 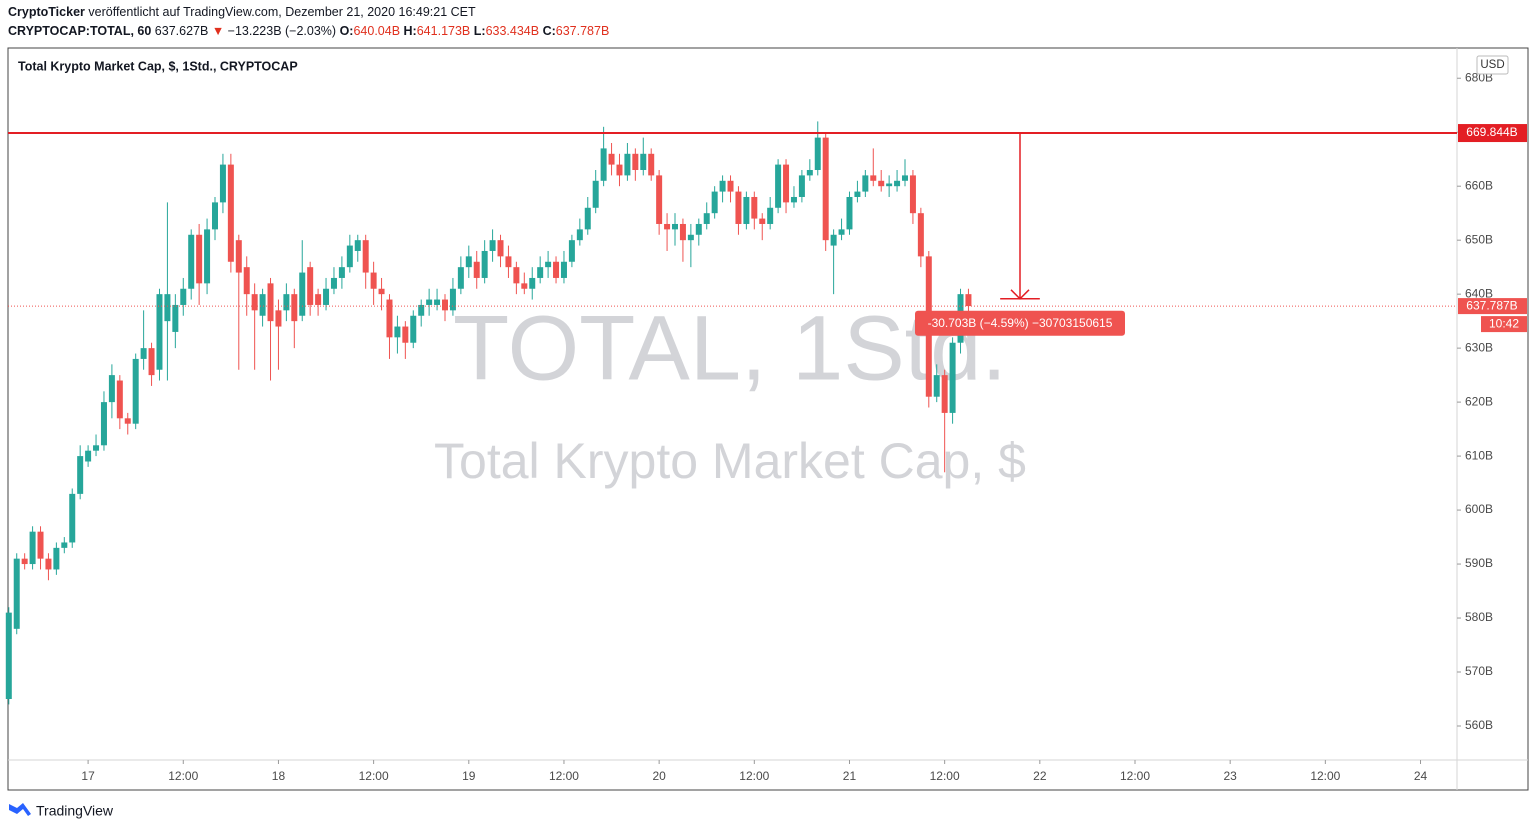 I want to click on author: CryptoTicker, so click(x=46, y=12).